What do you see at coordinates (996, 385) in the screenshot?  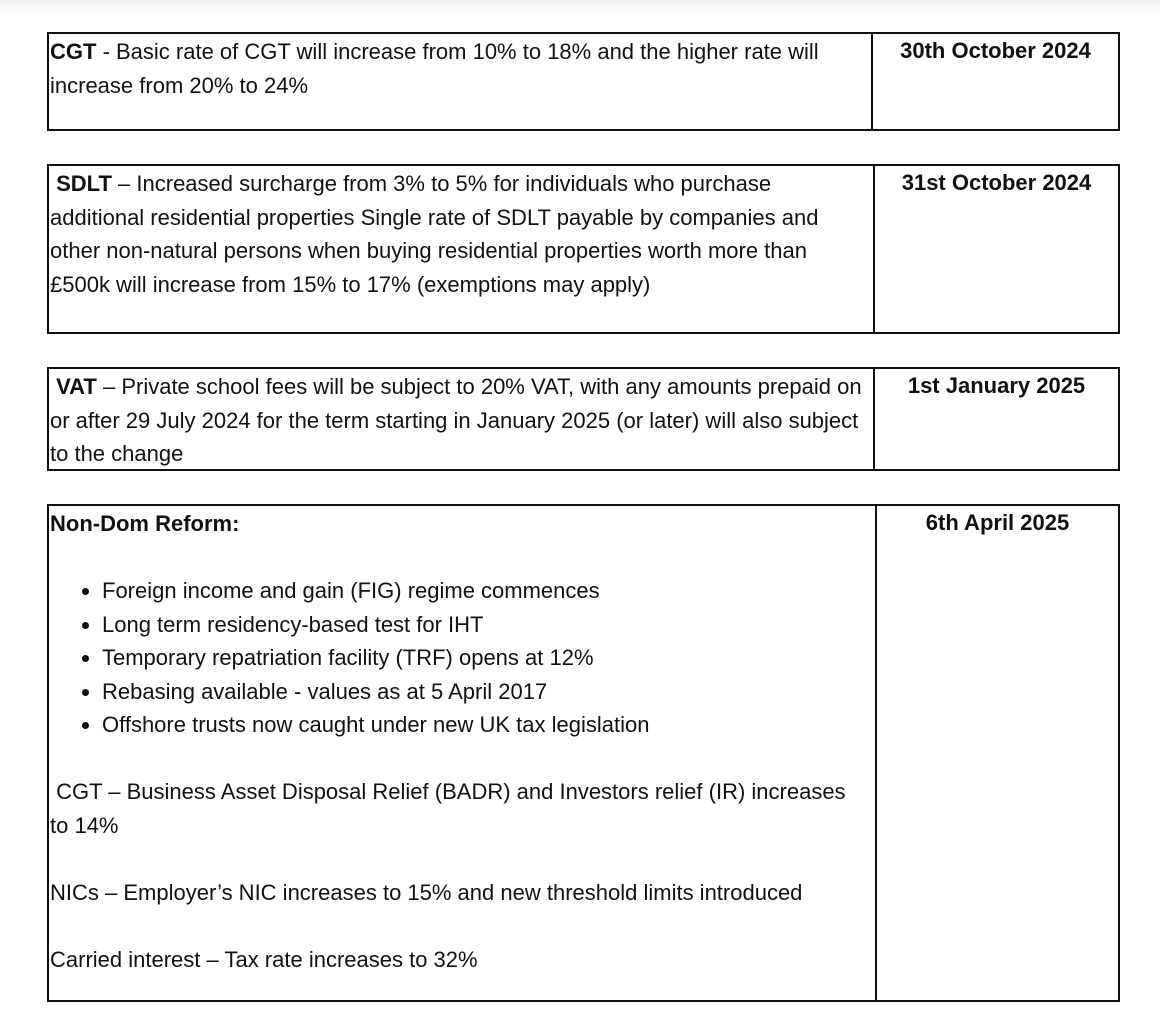 I see `vat-date: 1st January 2025` at bounding box center [996, 385].